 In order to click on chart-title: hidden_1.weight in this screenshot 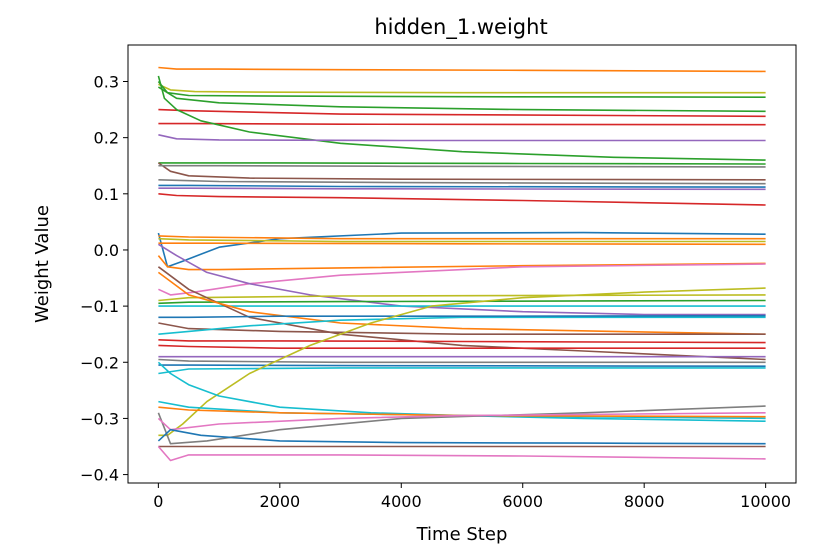, I will do `click(460, 27)`.